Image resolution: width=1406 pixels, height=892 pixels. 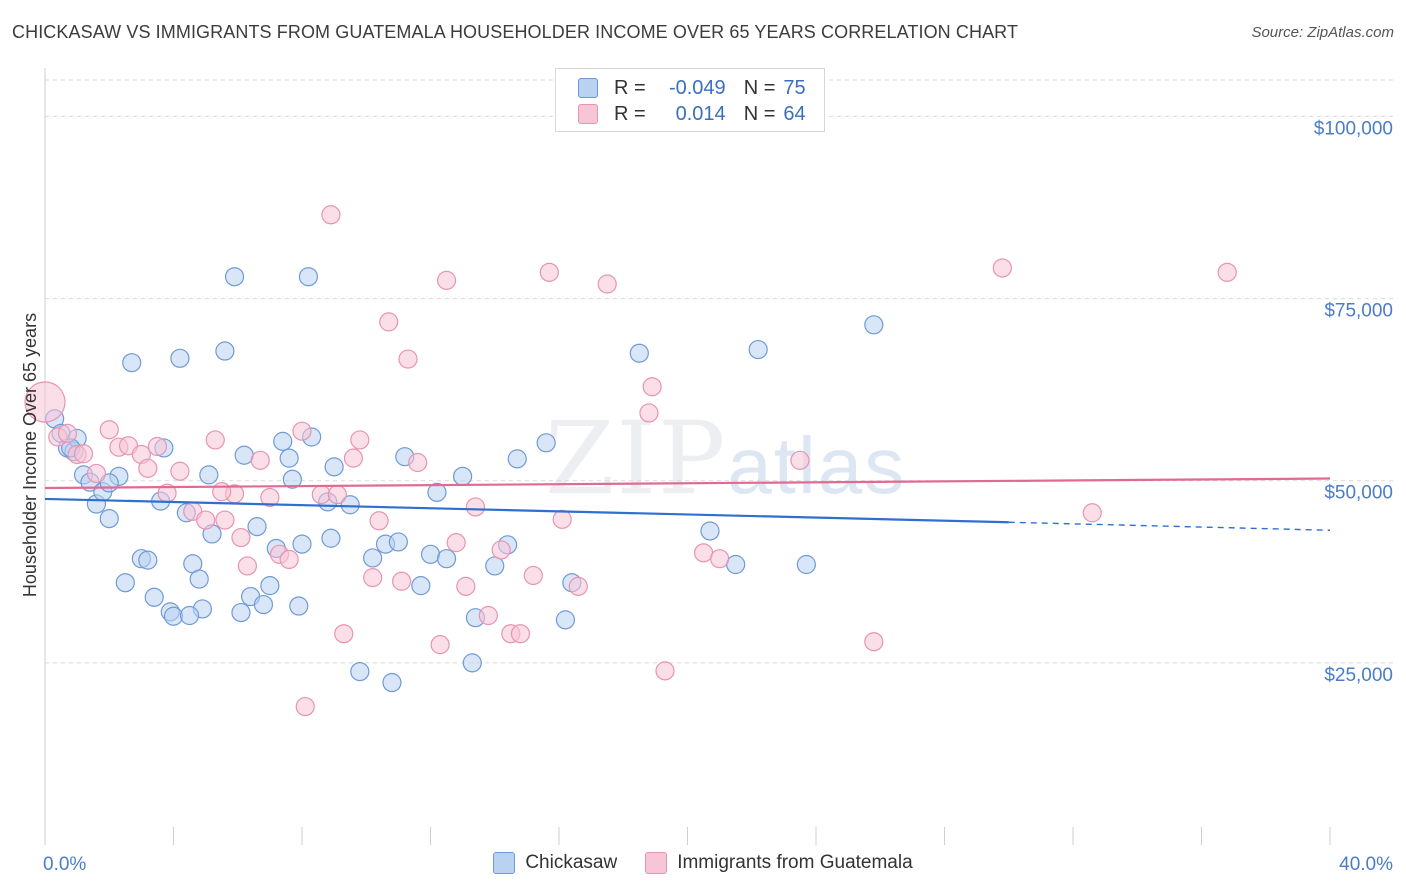 I want to click on legend-row-chickasaw: R = -0.049 N = 75, so click(x=692, y=88).